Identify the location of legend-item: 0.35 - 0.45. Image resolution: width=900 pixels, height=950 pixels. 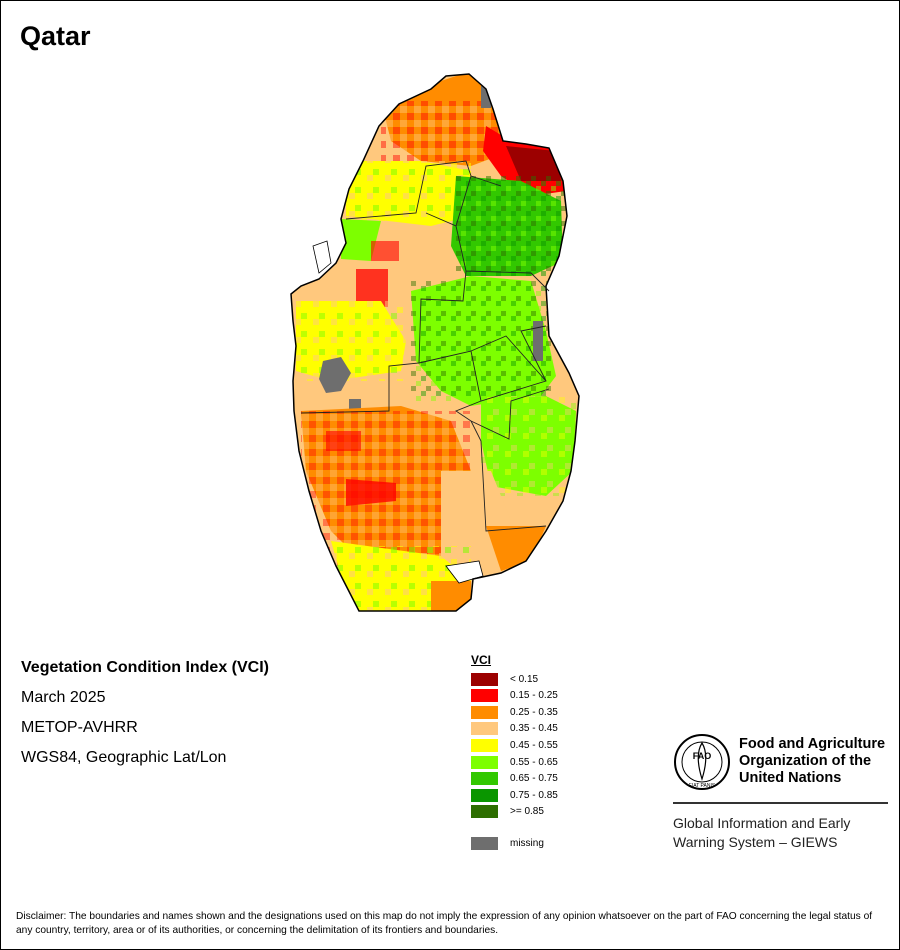
(514, 729).